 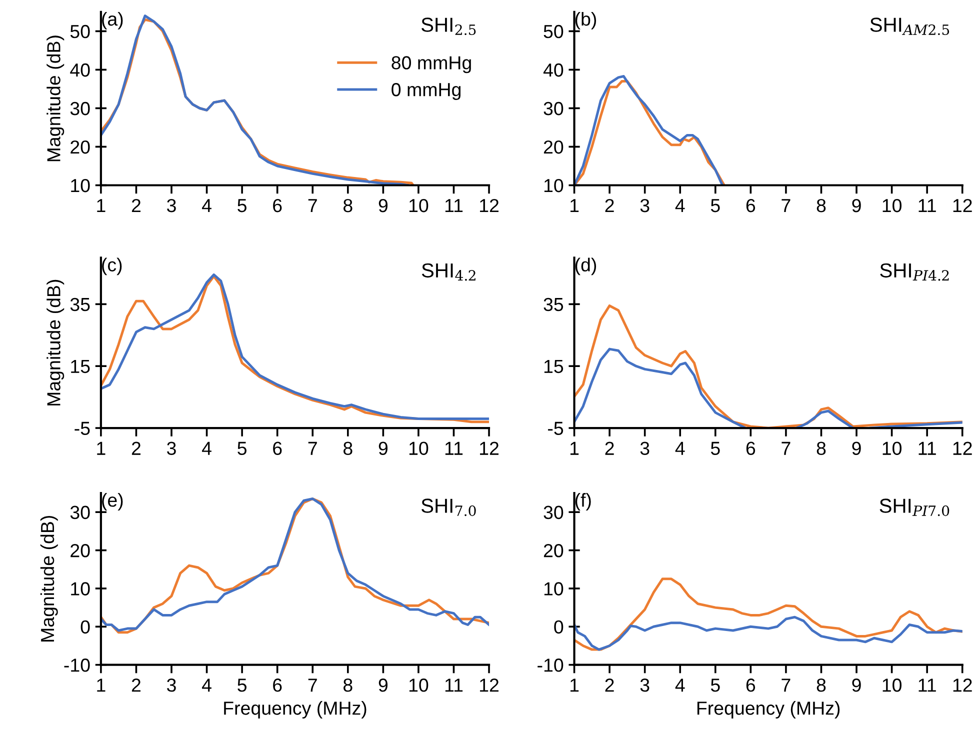 What do you see at coordinates (112, 21) in the screenshot?
I see `annotation: (a)` at bounding box center [112, 21].